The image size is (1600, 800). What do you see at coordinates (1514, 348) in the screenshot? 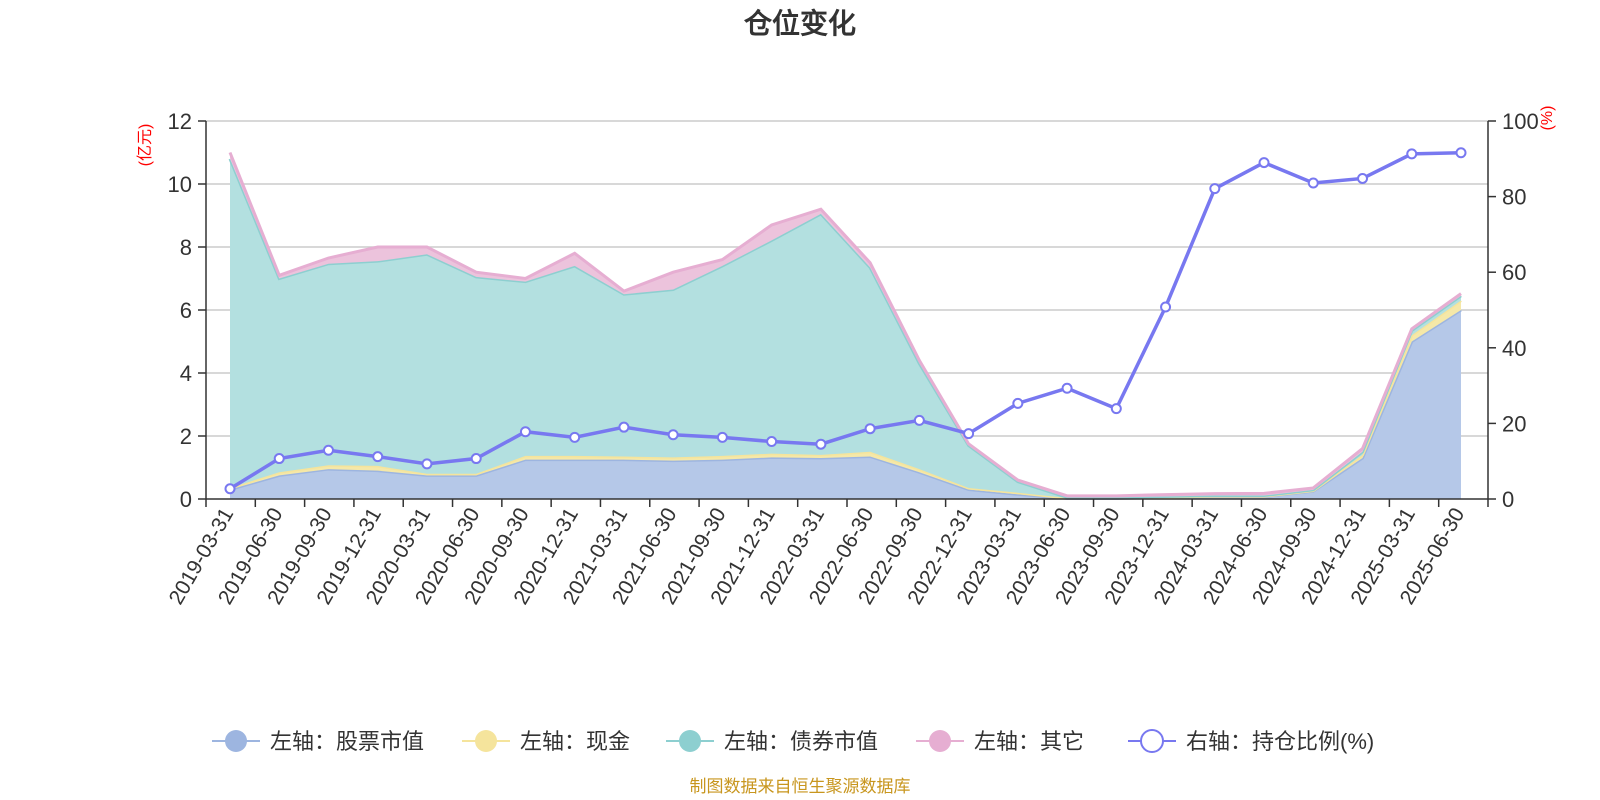
I see `right-tick-label: 40` at bounding box center [1514, 348].